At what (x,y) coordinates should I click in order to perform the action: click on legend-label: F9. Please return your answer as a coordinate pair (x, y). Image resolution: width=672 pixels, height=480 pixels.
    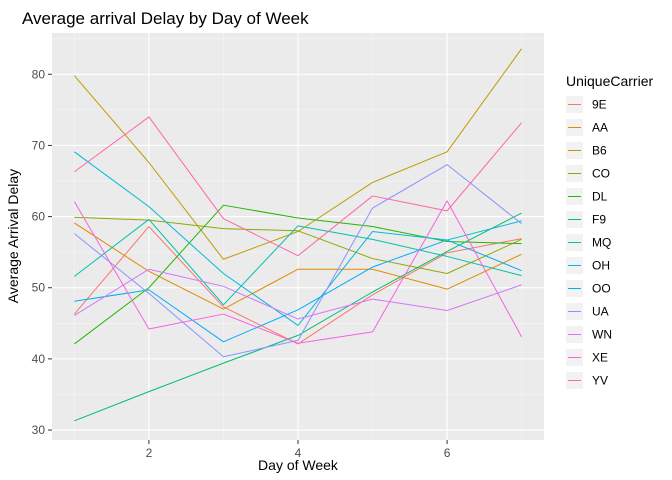
    Looking at the image, I should click on (599, 220).